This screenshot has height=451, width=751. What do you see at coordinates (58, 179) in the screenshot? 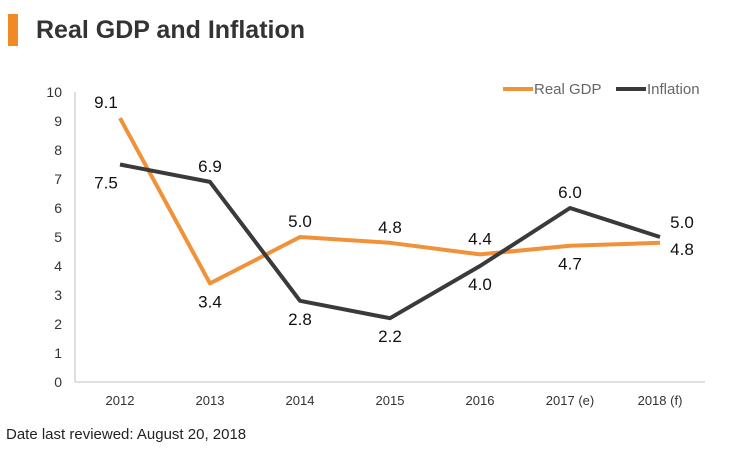
I see `y-tick-label: 7` at bounding box center [58, 179].